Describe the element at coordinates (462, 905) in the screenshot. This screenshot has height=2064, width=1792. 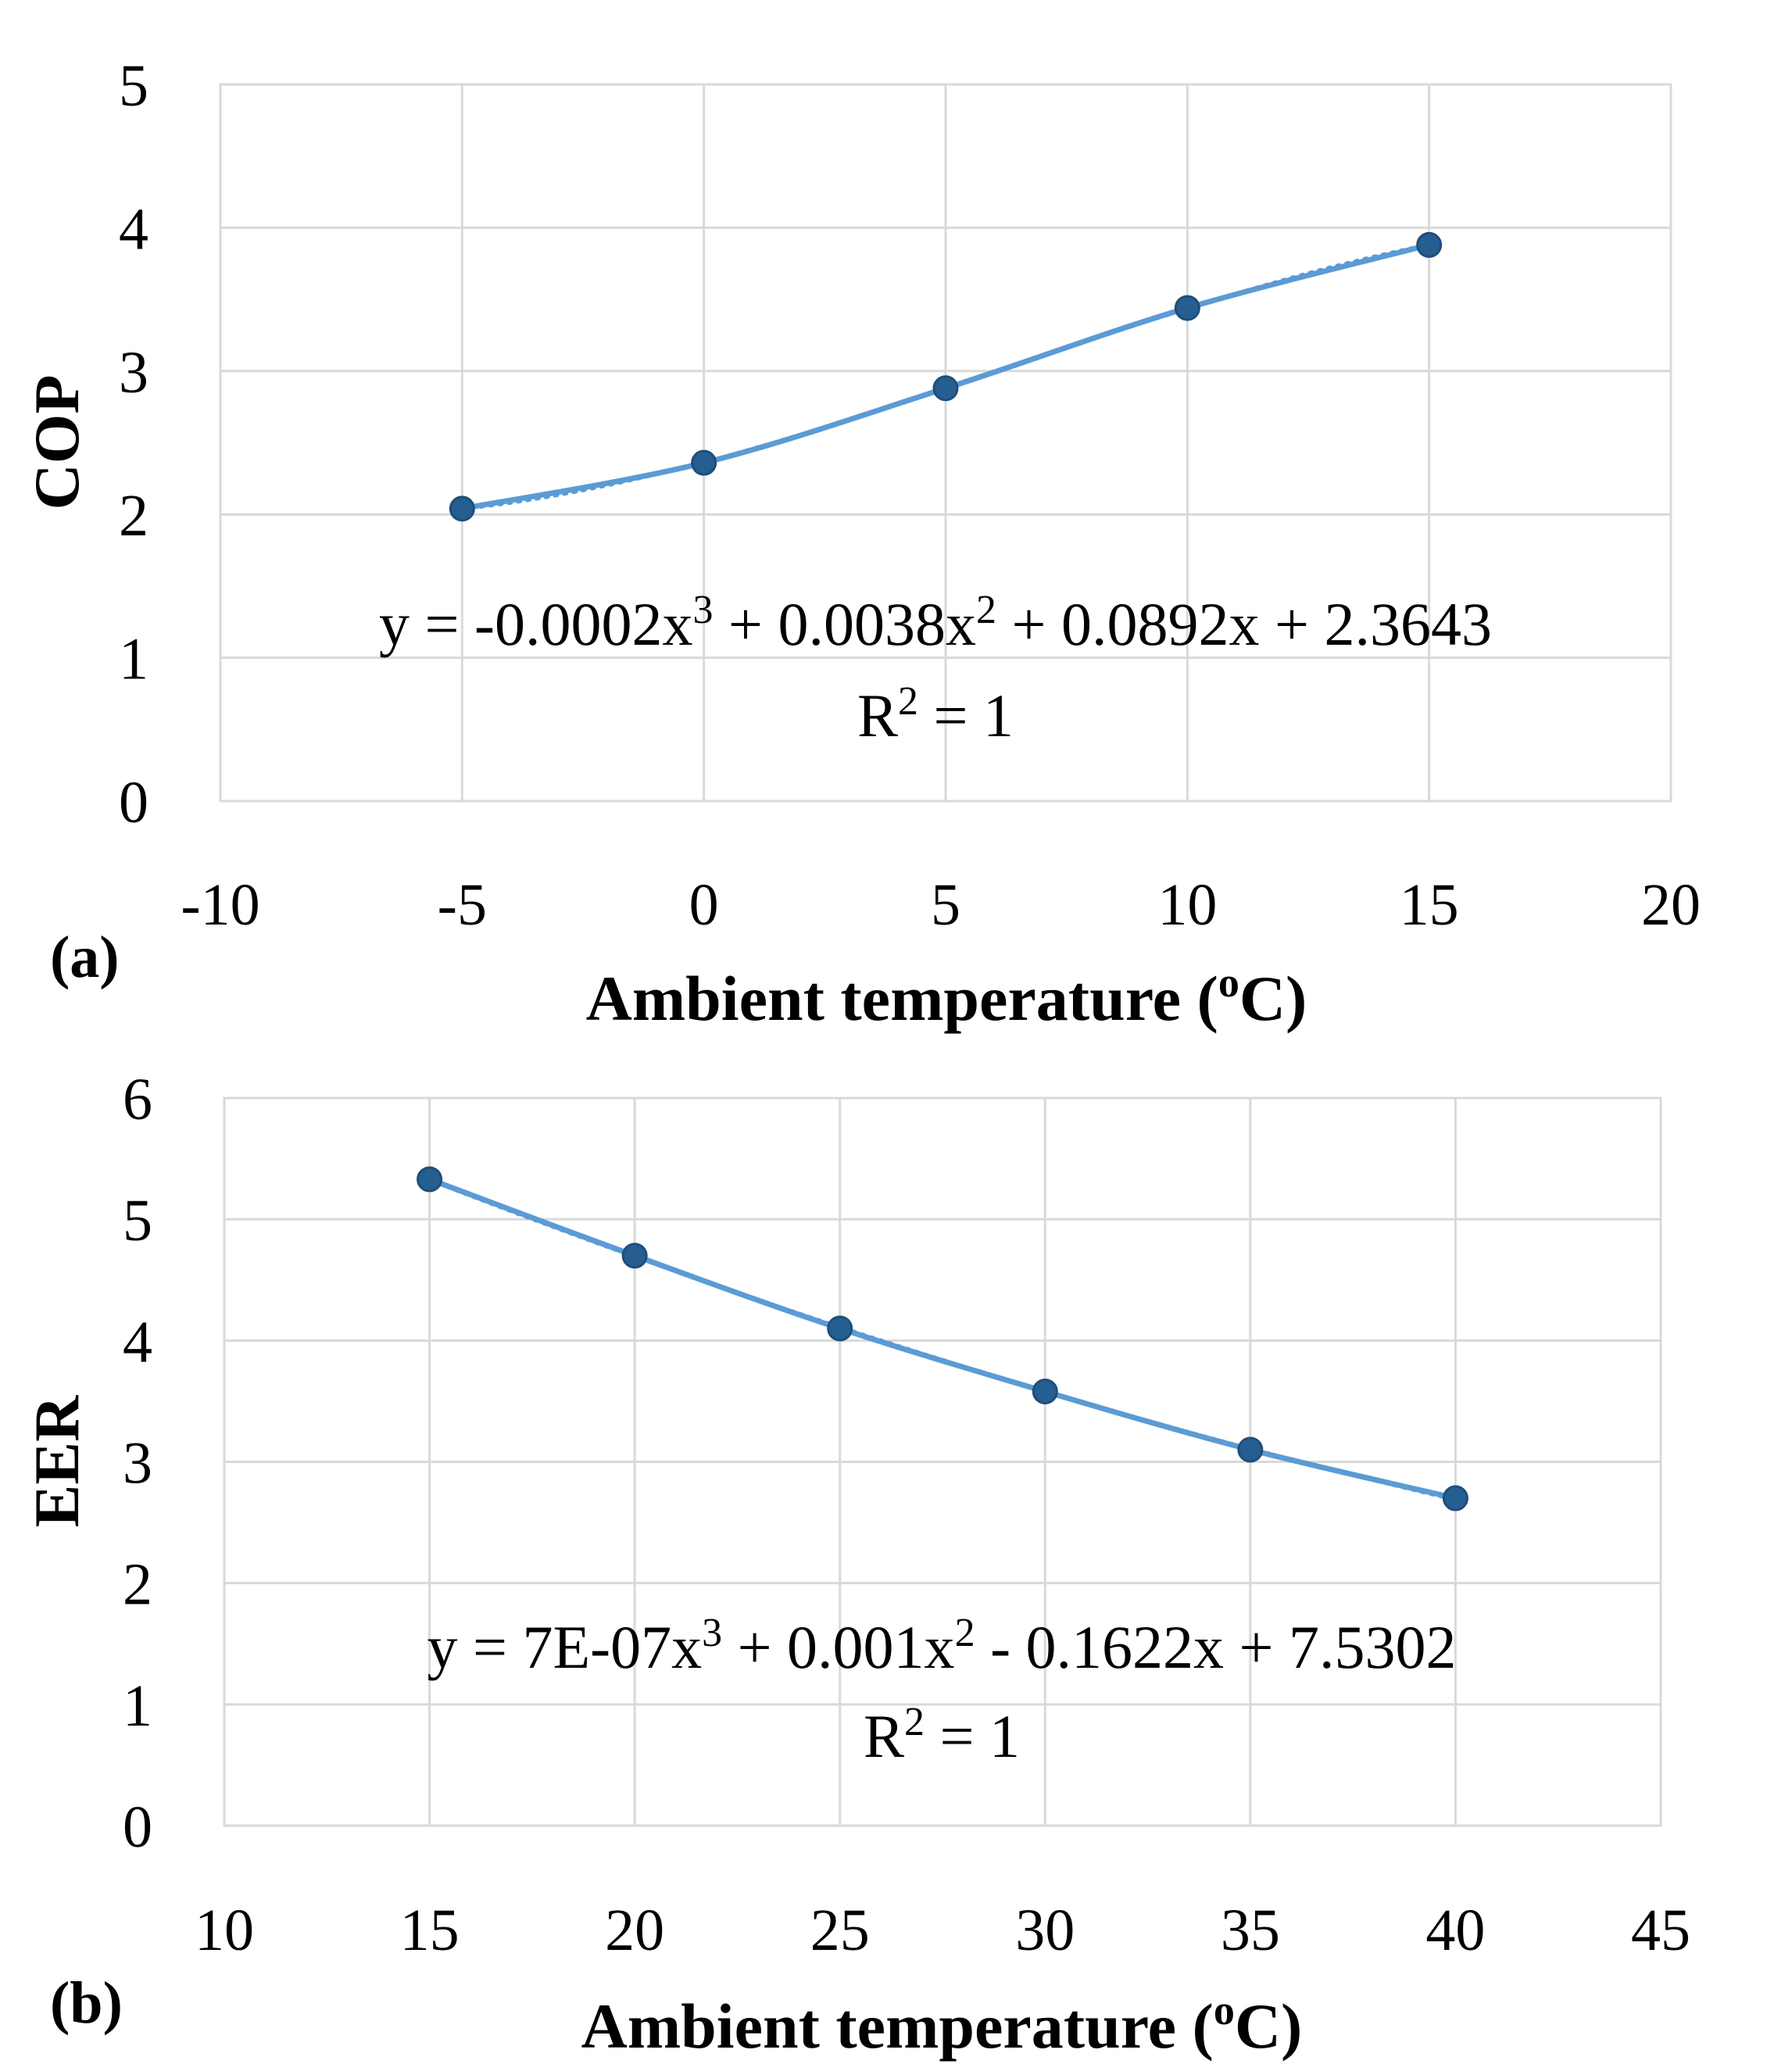
I see `cop-x-tick-label: -5` at that location.